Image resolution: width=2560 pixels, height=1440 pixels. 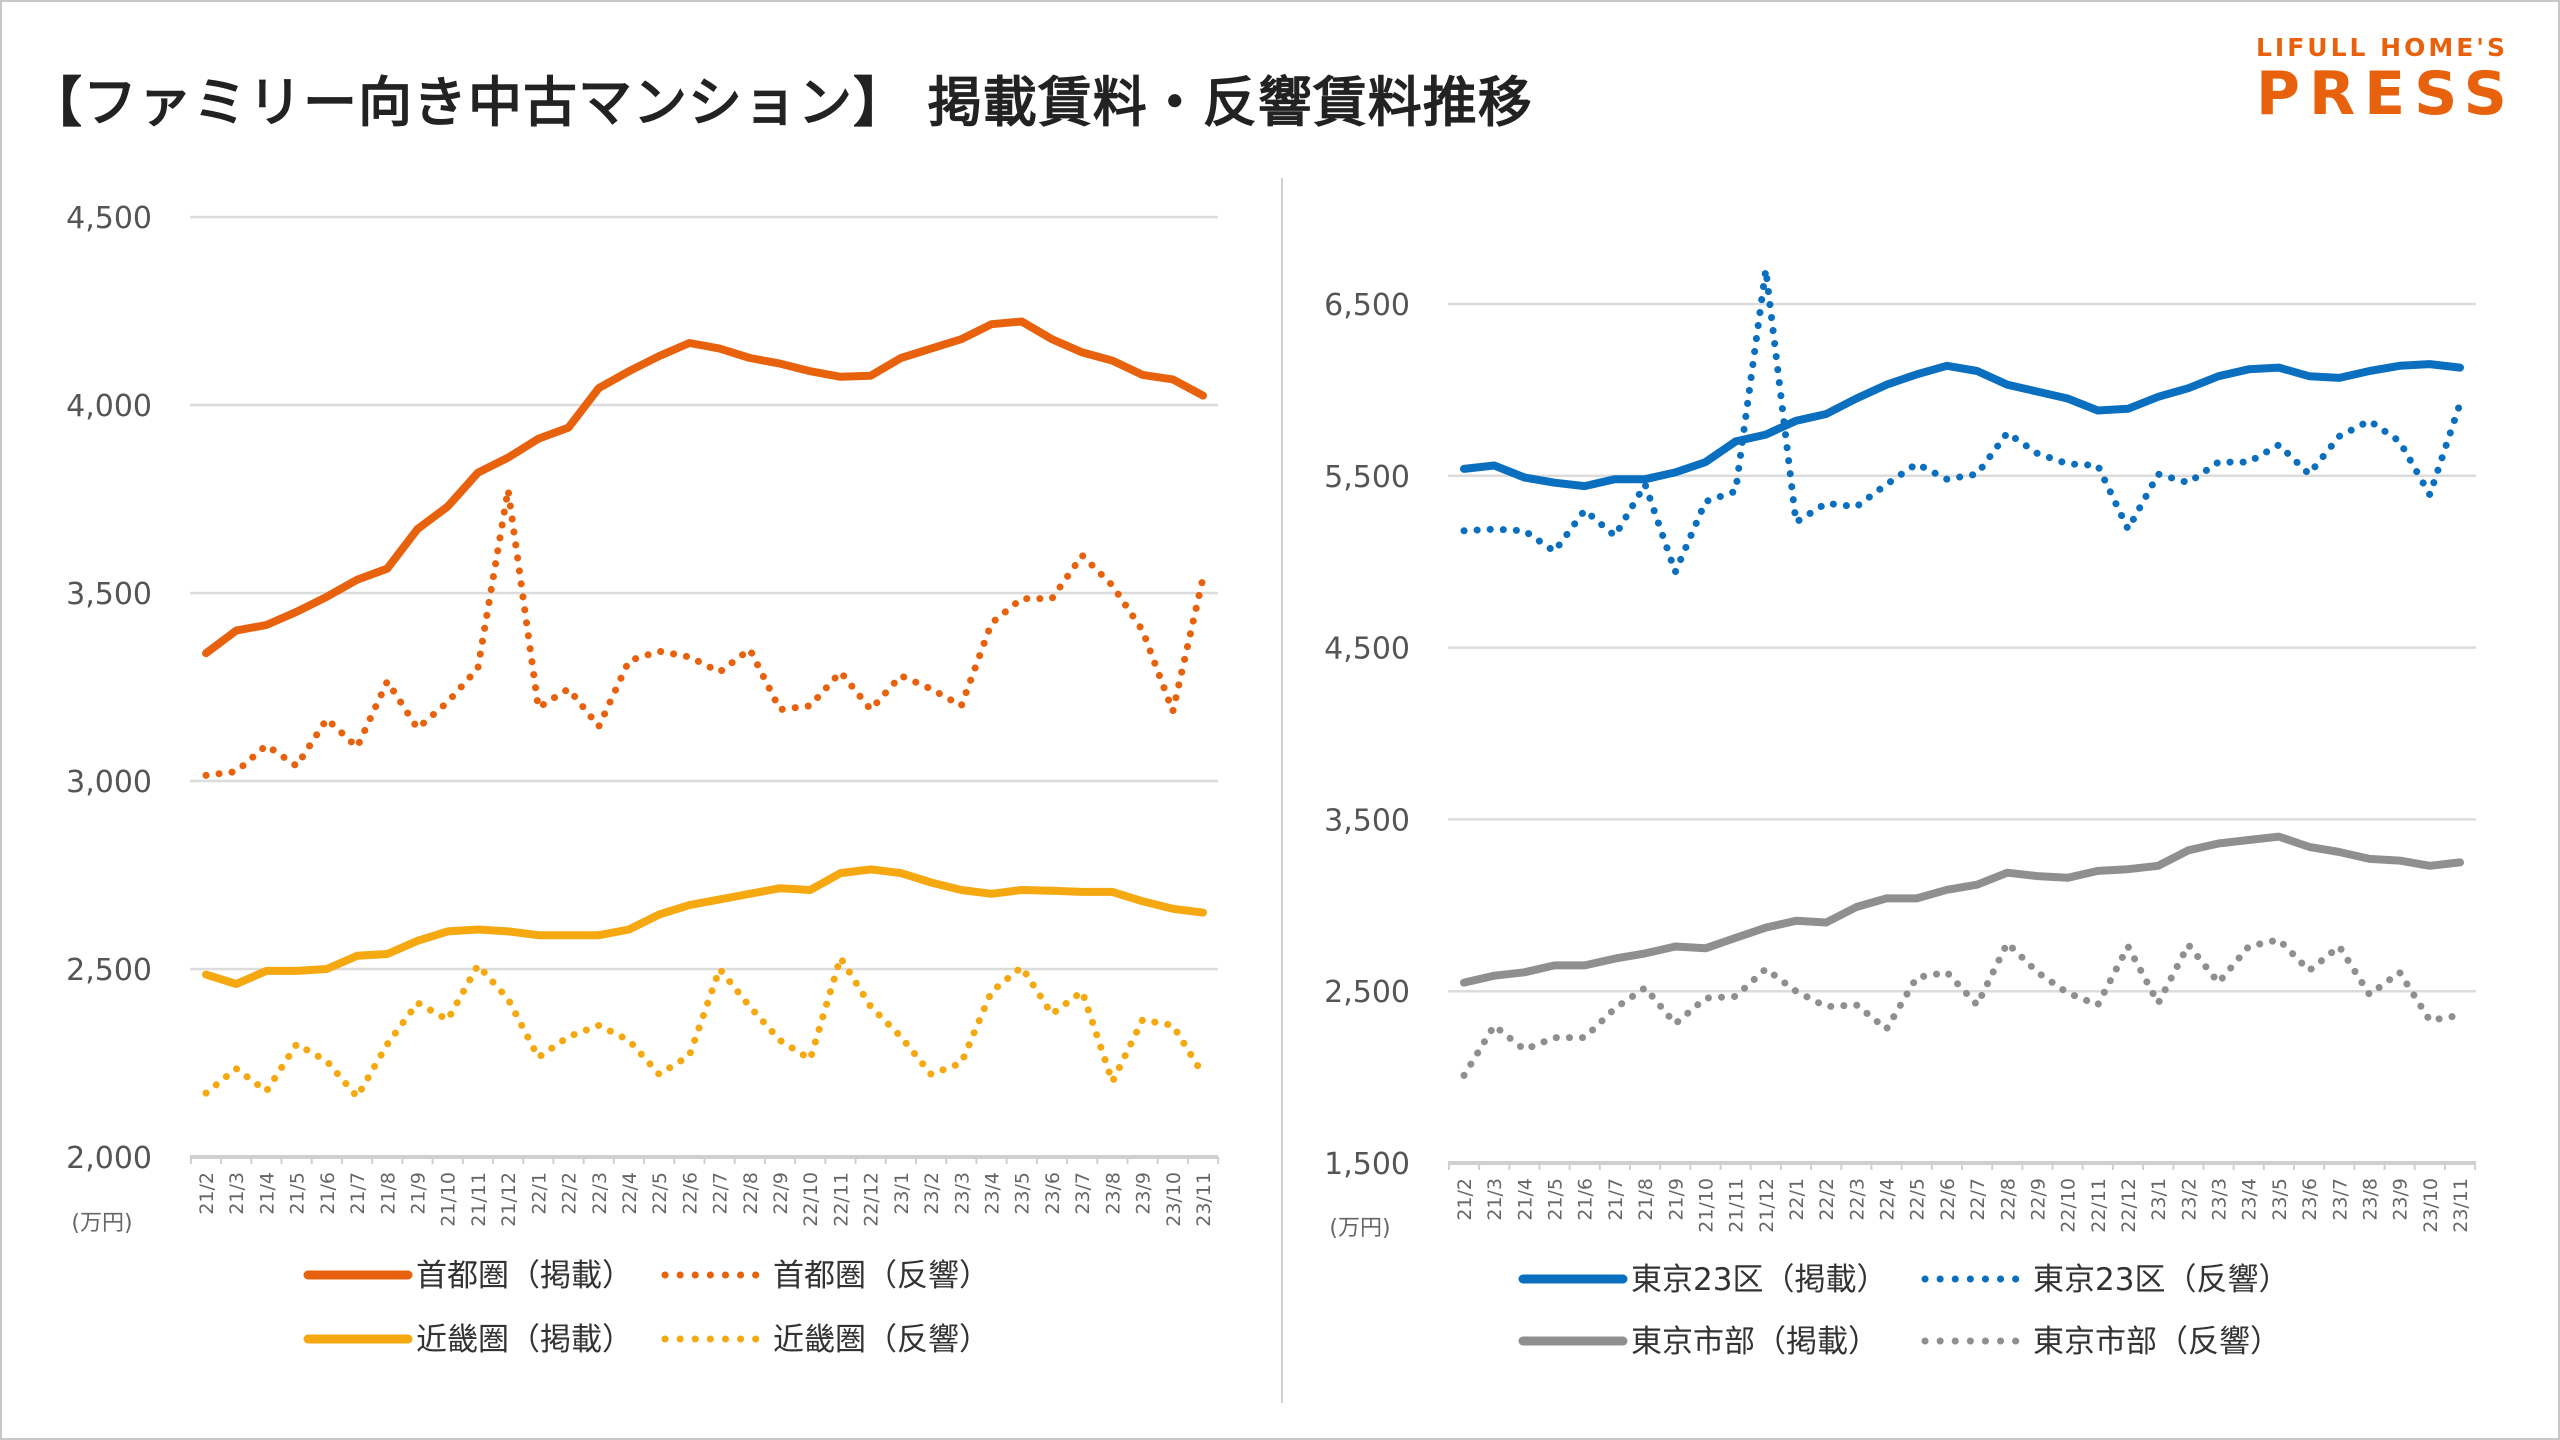 I want to click on legend-label: 首都圏（掲載）, so click(x=524, y=1276).